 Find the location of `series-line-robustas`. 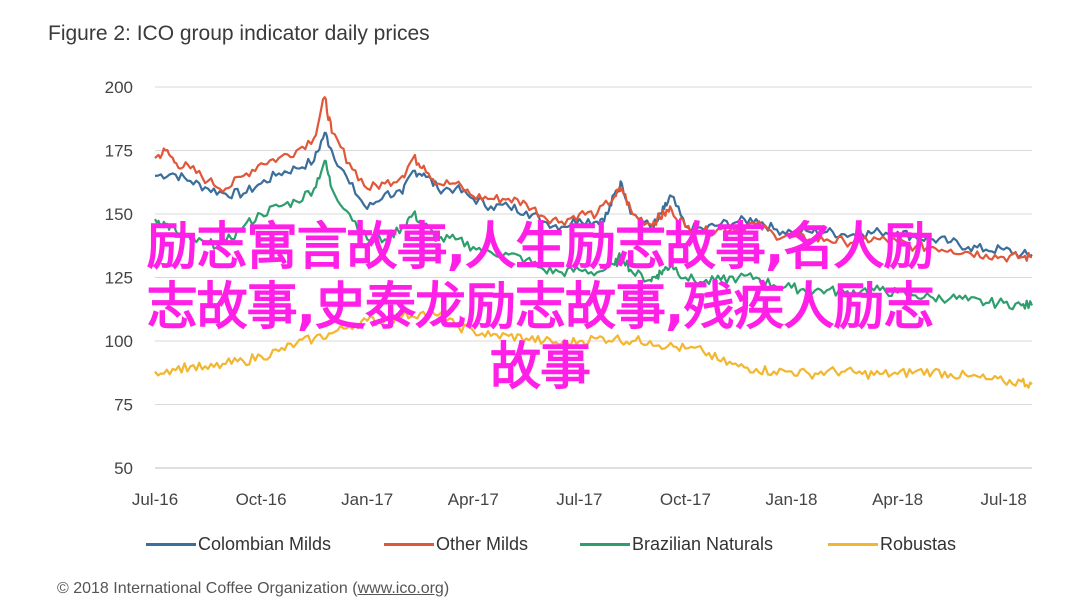

series-line-robustas is located at coordinates (593, 349).